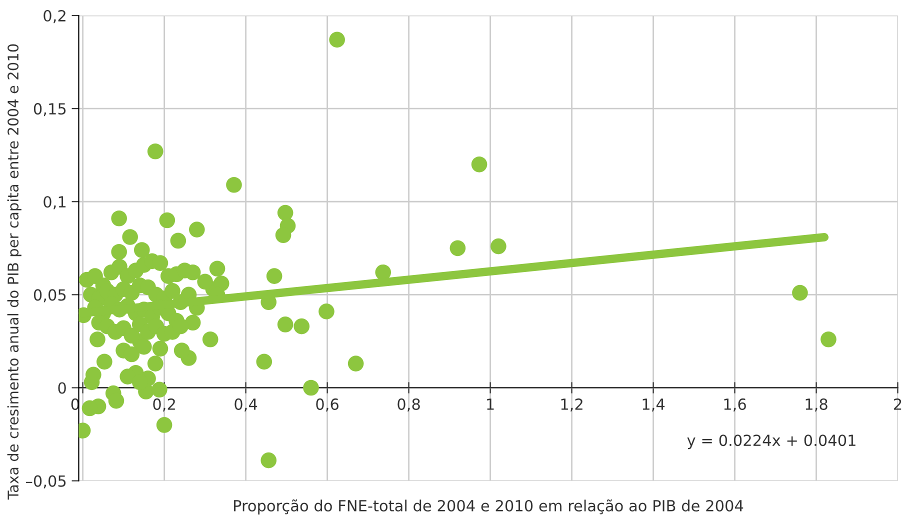 This screenshot has height=517, width=905. Describe the element at coordinates (735, 405) in the screenshot. I see `x-tick-label: 1,6` at that location.